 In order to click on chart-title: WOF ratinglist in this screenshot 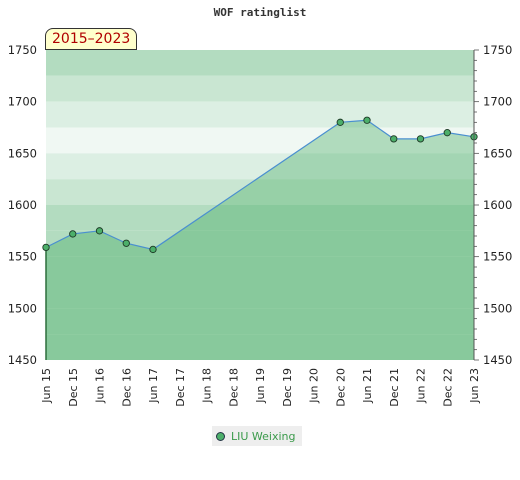, I will do `click(260, 12)`.